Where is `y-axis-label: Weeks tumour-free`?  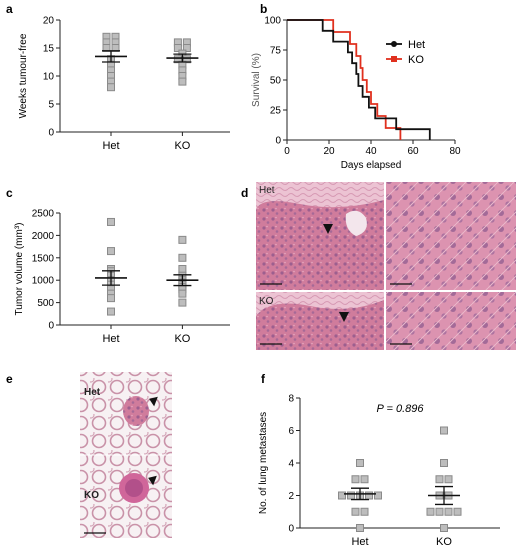 y-axis-label: Weeks tumour-free is located at coordinates (23, 75).